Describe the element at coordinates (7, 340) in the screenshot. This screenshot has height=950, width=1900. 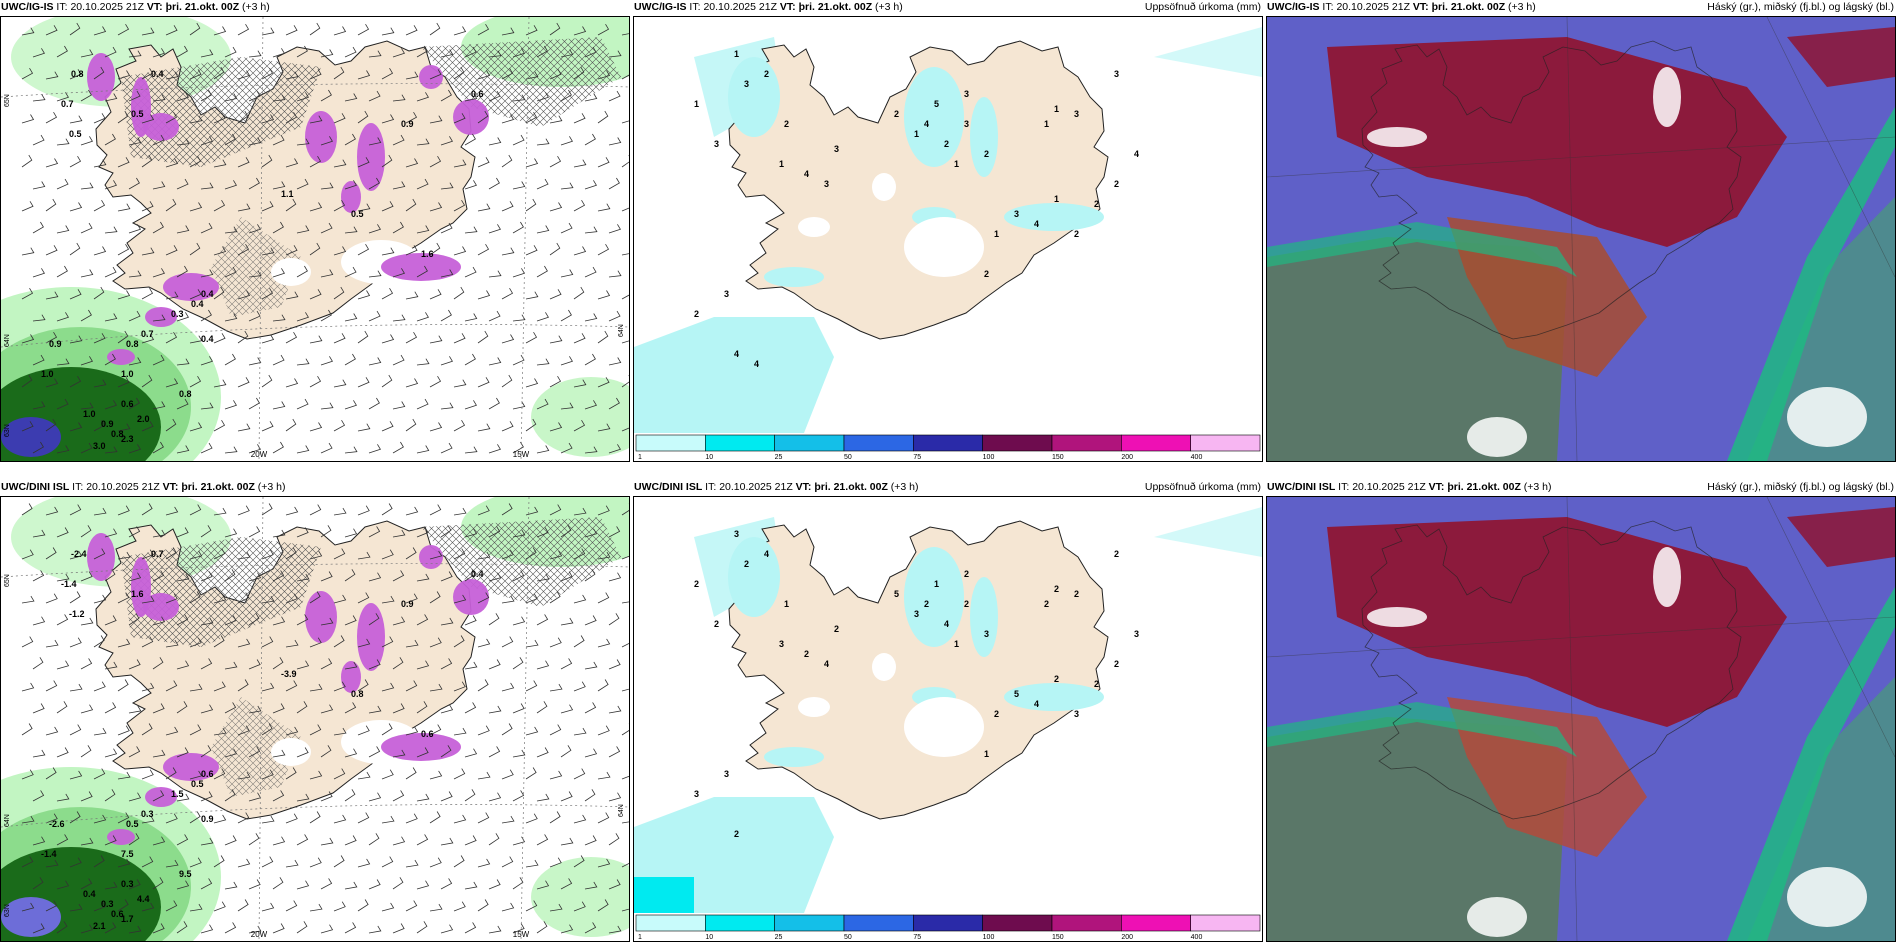
I see `latitude-label: 64N` at that location.